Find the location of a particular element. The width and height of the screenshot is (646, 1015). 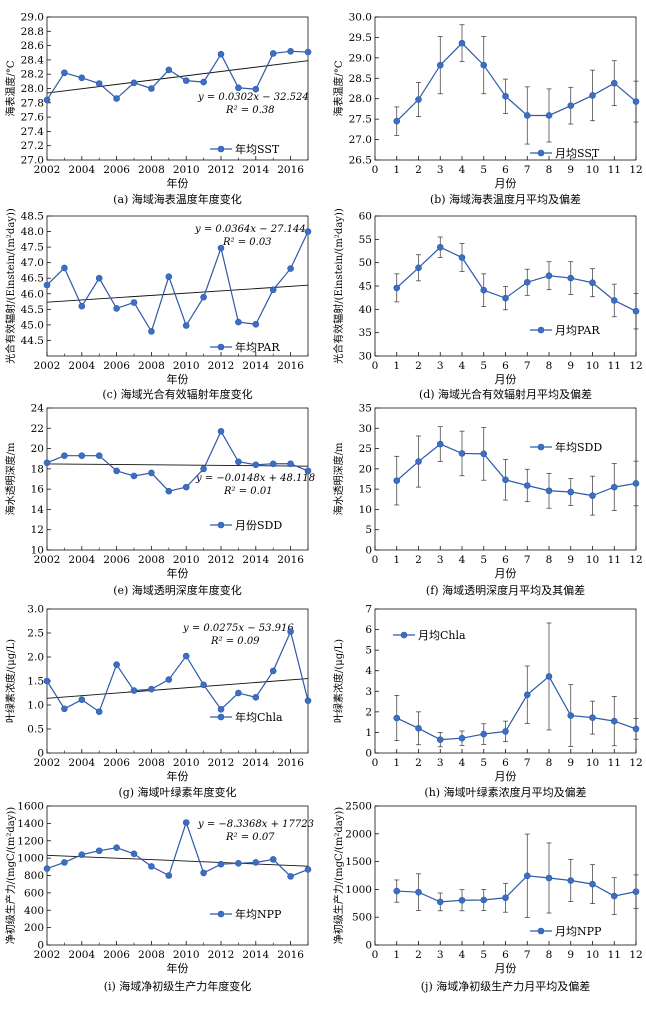

y-tick-label: 1200 is located at coordinates (30, 841).